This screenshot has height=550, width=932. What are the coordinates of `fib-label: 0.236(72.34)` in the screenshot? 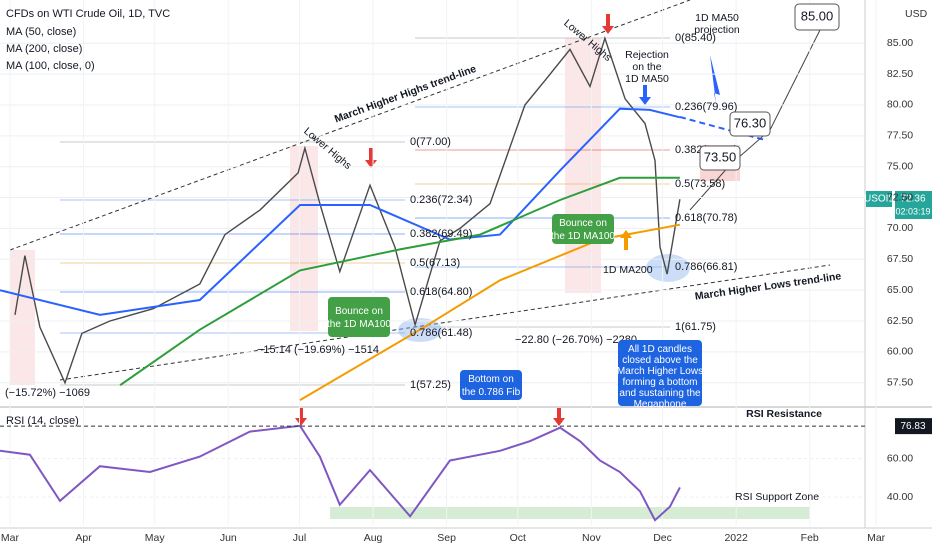 It's located at (441, 200).